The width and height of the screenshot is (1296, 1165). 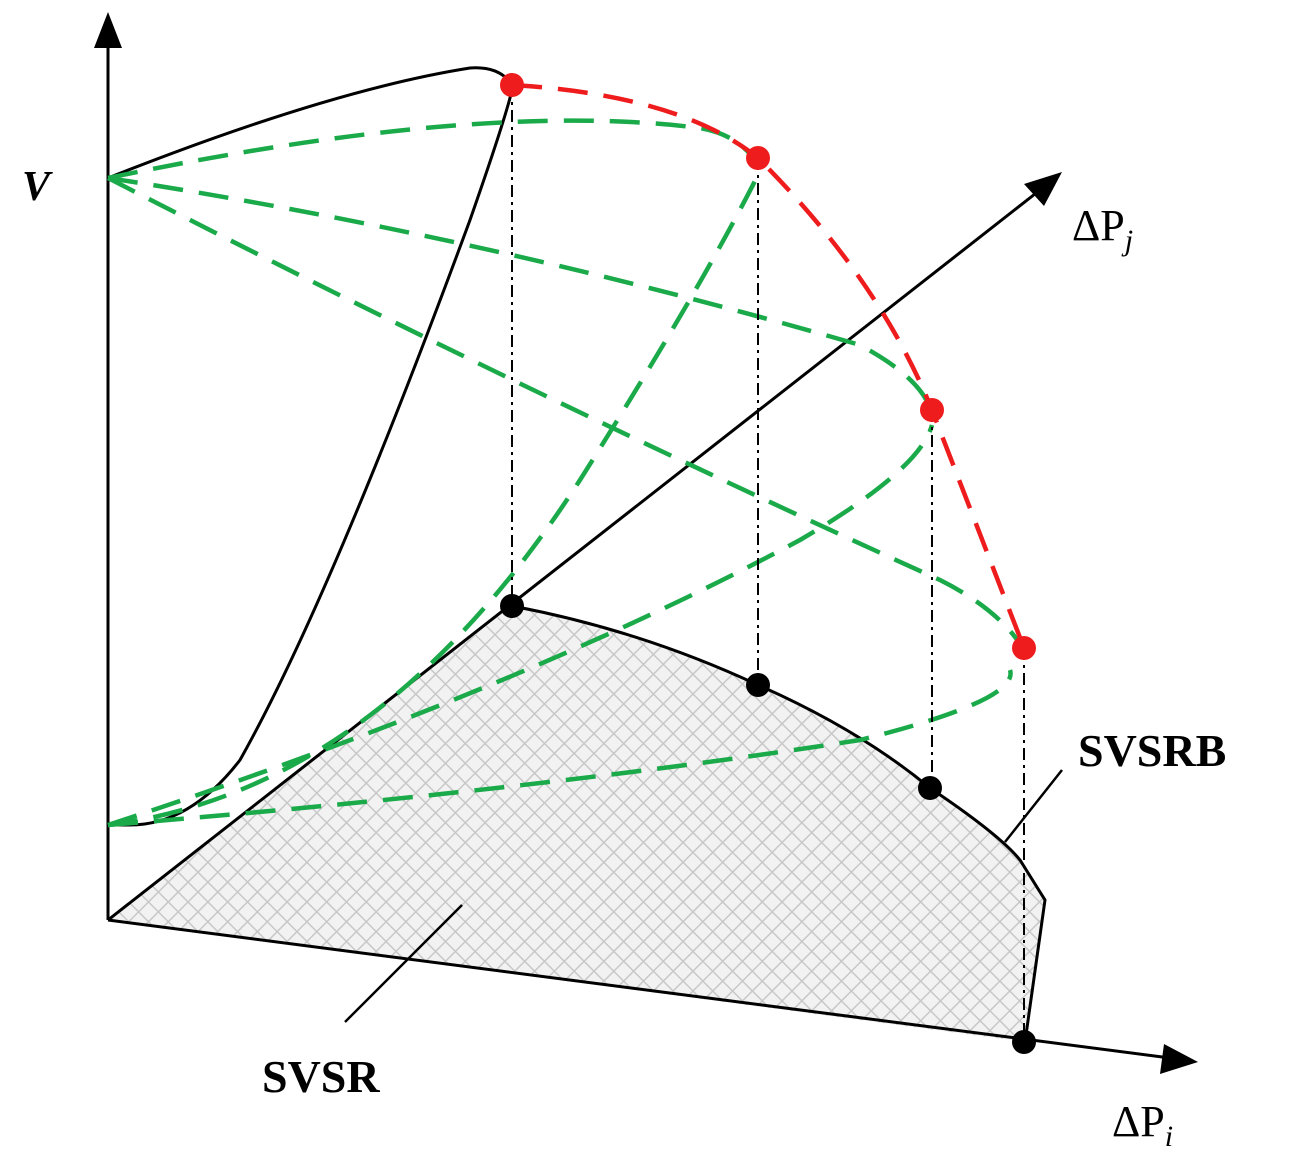 I want to click on v-axis-label: V, so click(x=37, y=187).